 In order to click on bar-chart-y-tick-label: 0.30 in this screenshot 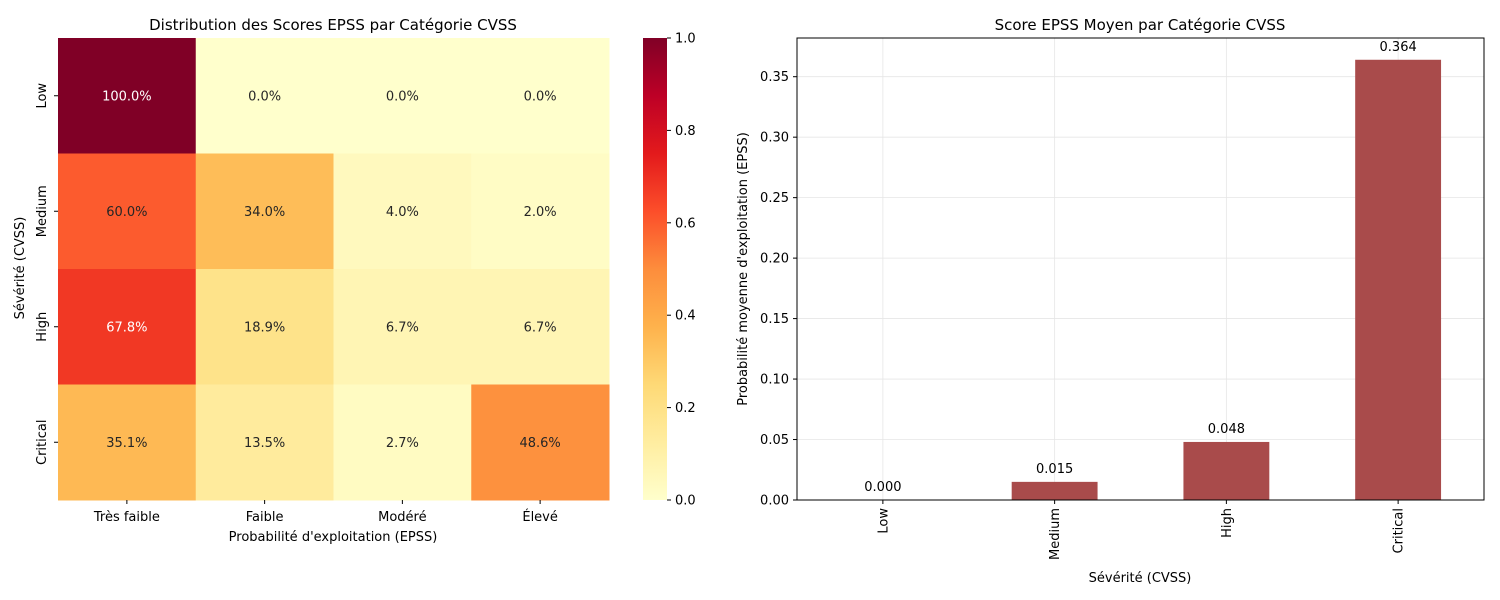, I will do `click(774, 138)`.